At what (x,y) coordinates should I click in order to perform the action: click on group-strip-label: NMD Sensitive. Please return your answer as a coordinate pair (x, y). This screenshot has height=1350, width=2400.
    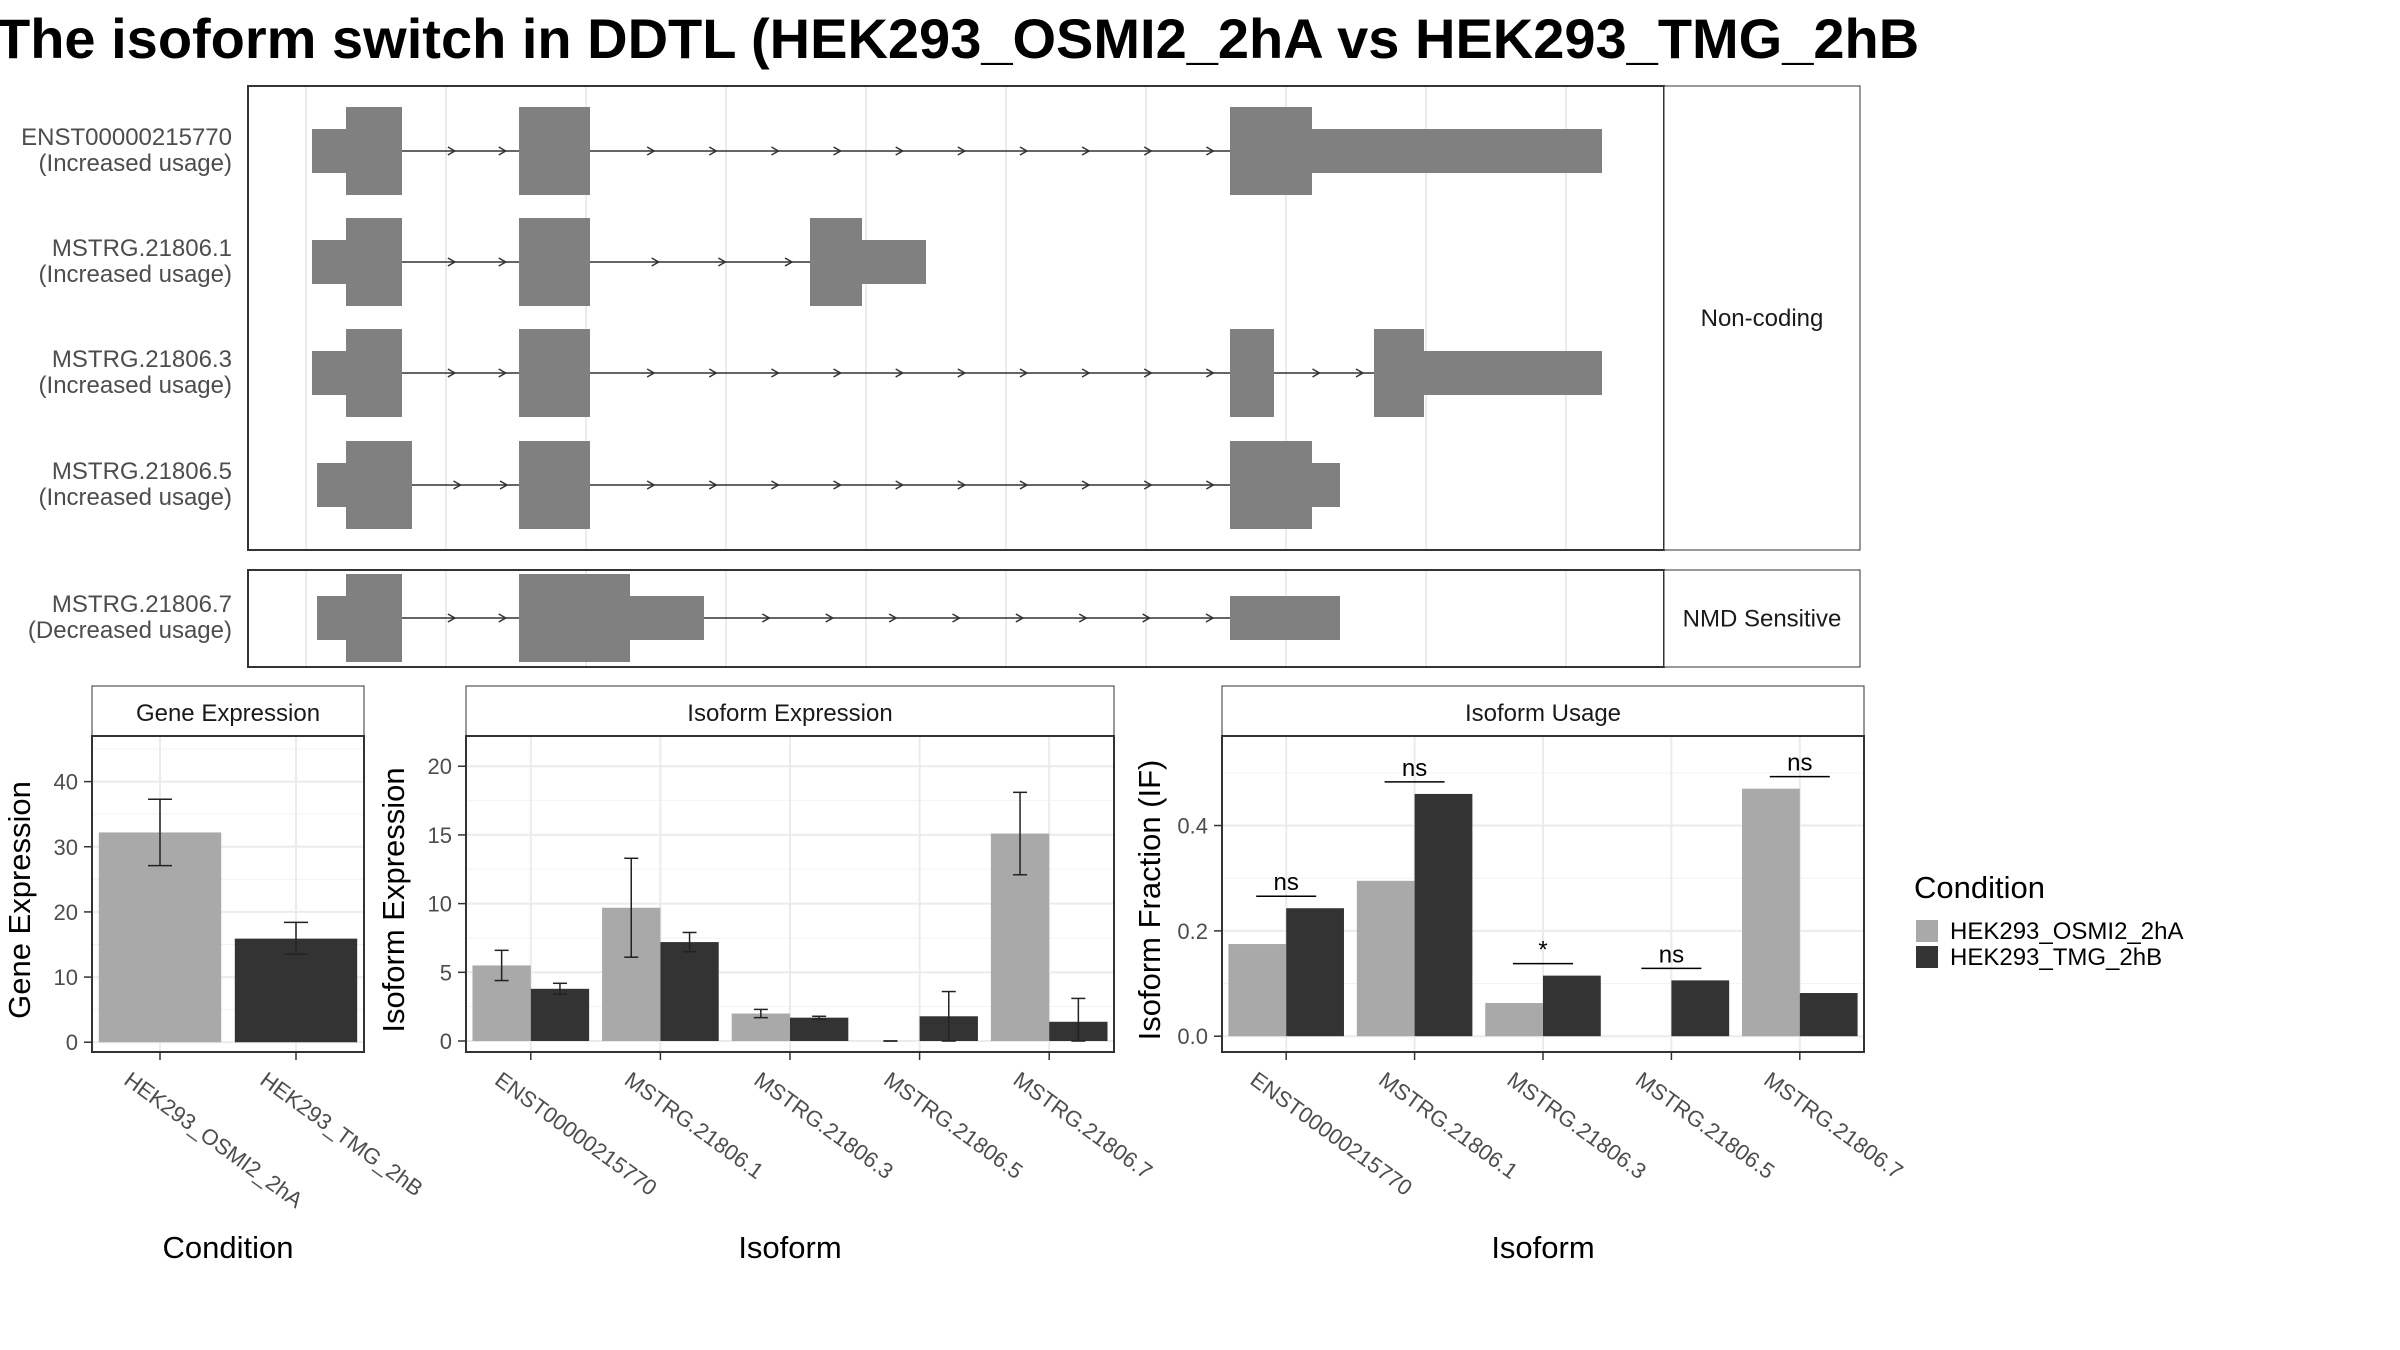
    Looking at the image, I should click on (1762, 619).